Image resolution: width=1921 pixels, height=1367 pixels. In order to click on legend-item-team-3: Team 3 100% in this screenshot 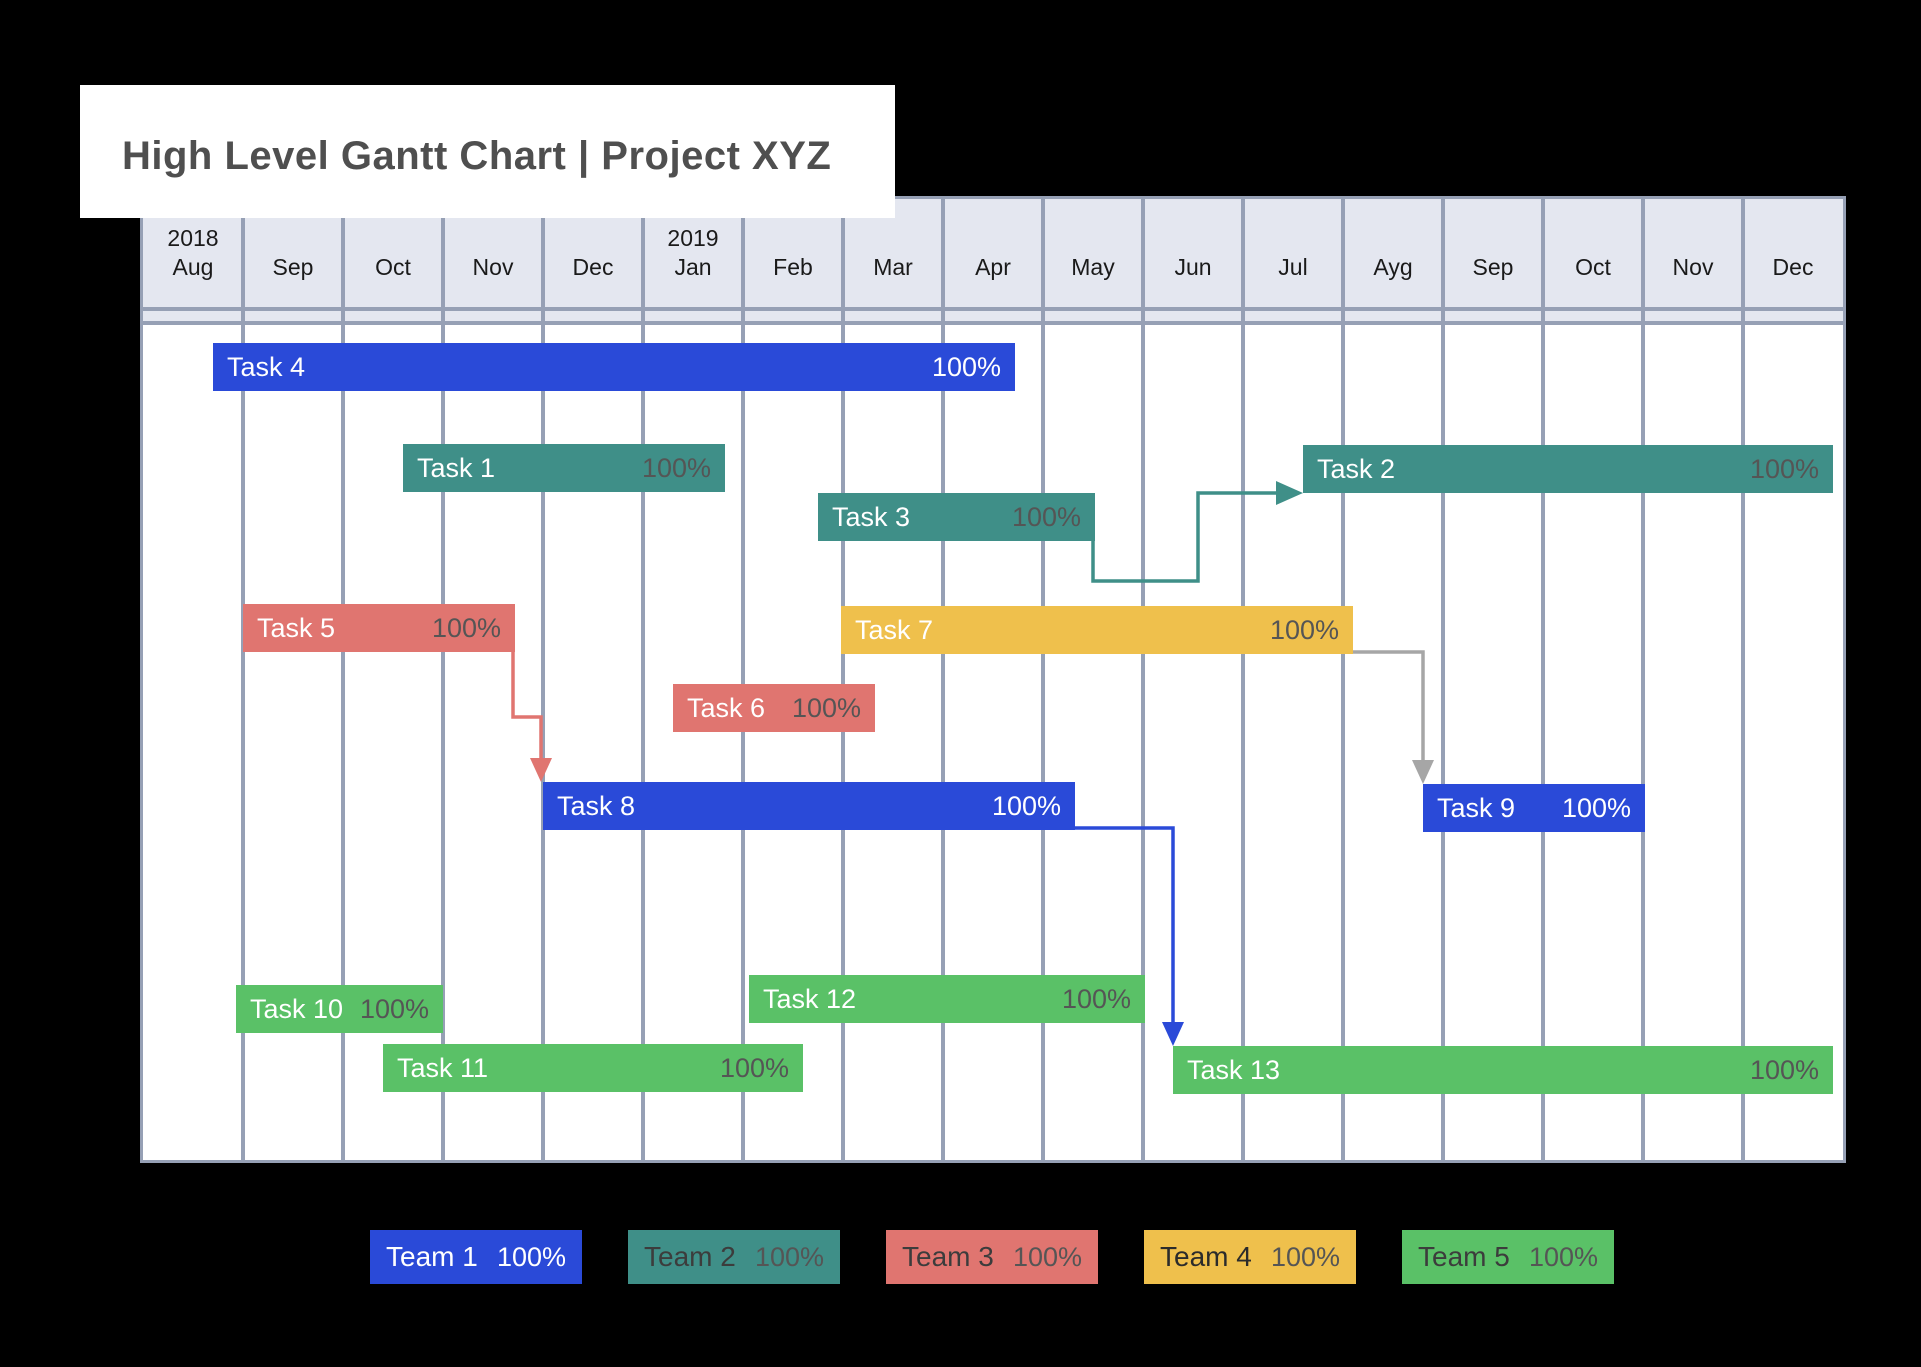, I will do `click(992, 1257)`.